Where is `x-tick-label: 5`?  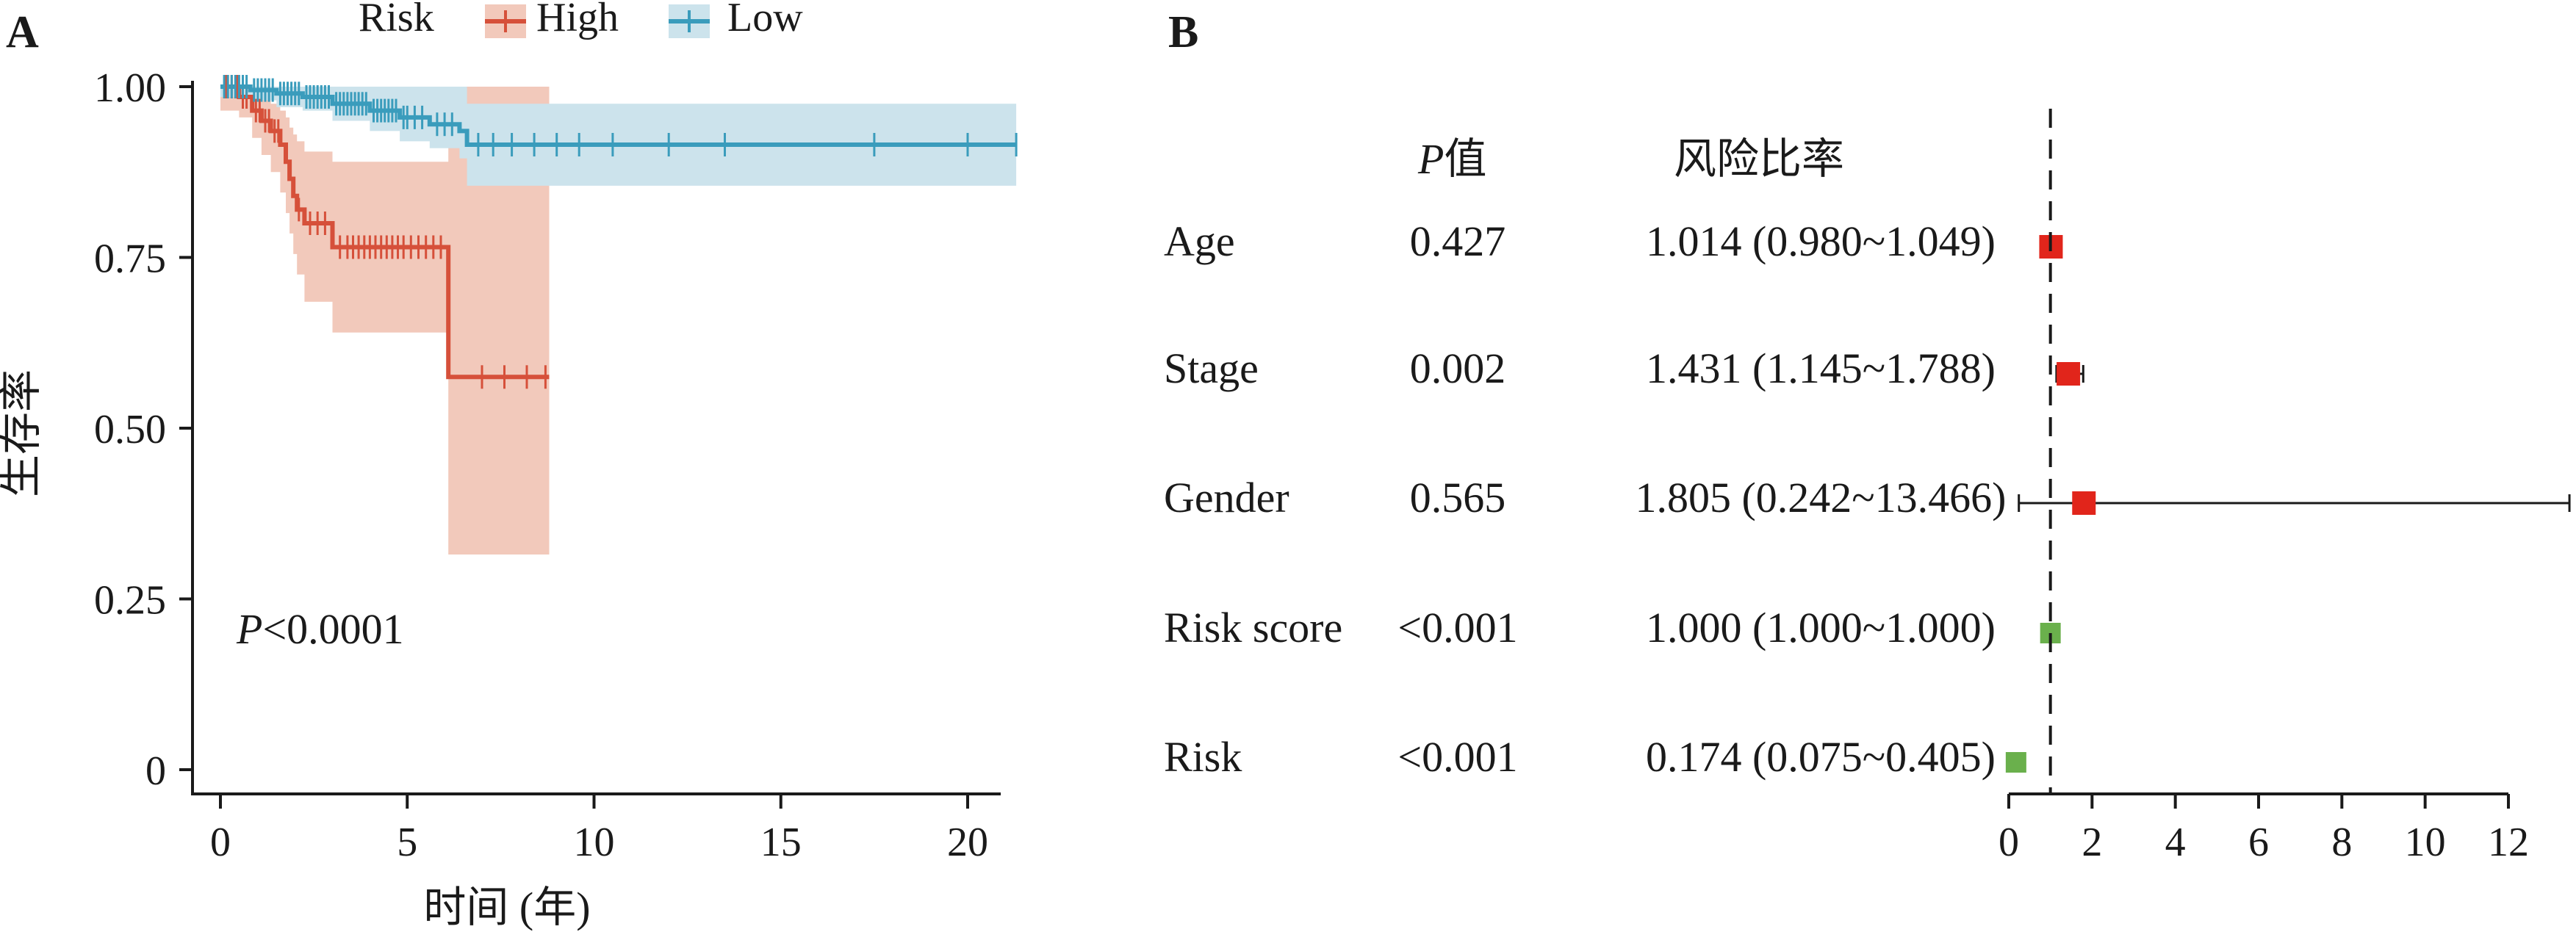
x-tick-label: 5 is located at coordinates (407, 842).